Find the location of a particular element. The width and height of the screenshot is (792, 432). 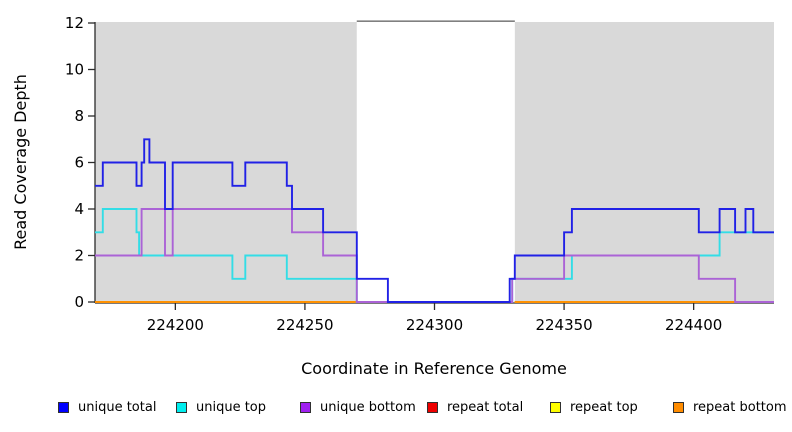

y-tick-label: 10 is located at coordinates (74, 70).